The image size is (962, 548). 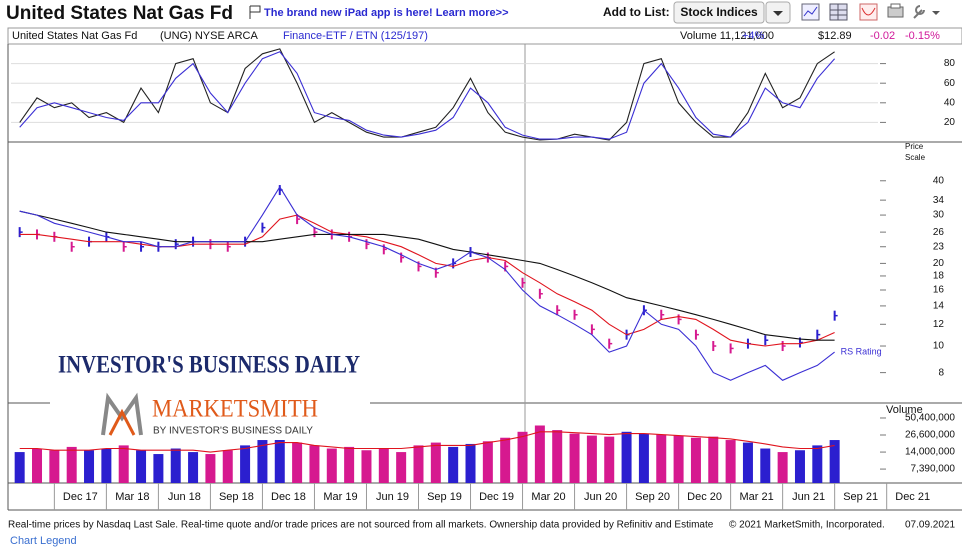 I want to click on info-bar, so click(x=484, y=36).